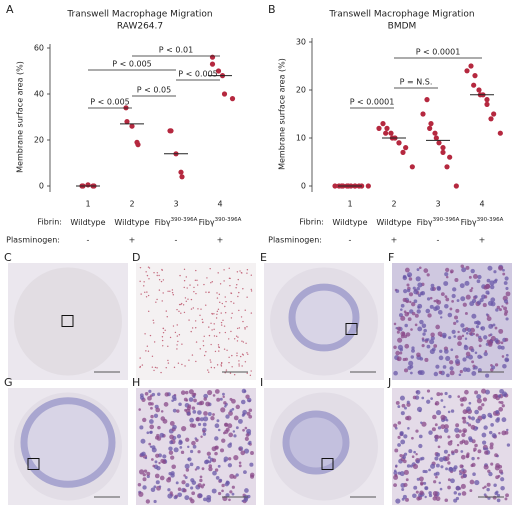 The image size is (520, 508). What do you see at coordinates (389, 382) in the screenshot?
I see `panel-label: J` at bounding box center [389, 382].